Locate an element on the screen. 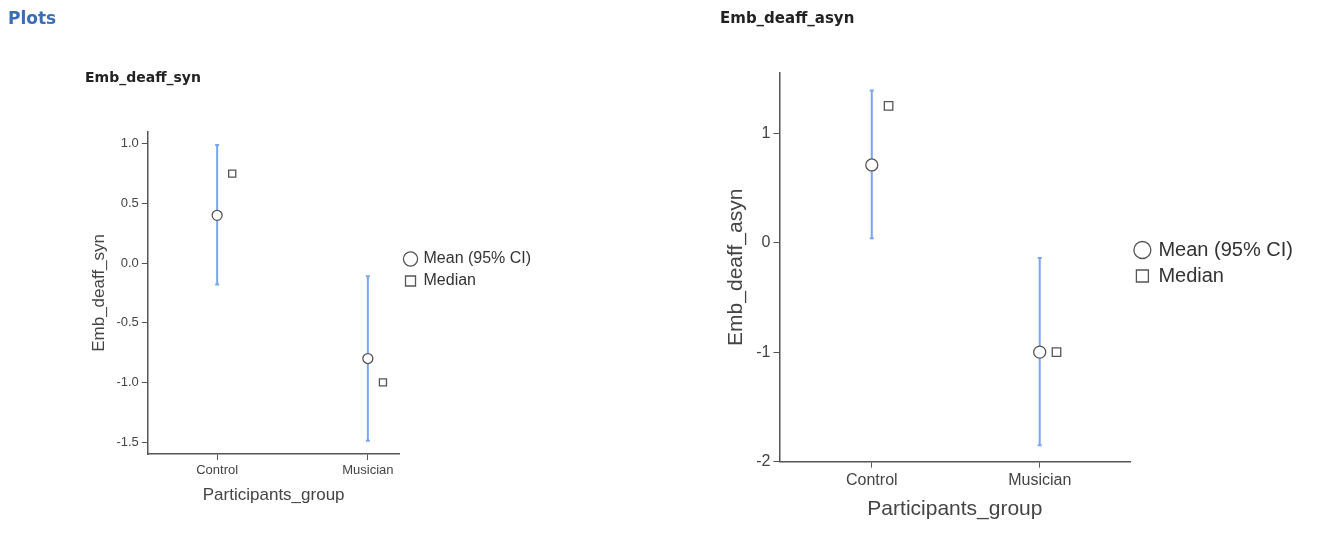 Image resolution: width=1344 pixels, height=548 pixels. y-tick-label: -0.5 is located at coordinates (127, 322).